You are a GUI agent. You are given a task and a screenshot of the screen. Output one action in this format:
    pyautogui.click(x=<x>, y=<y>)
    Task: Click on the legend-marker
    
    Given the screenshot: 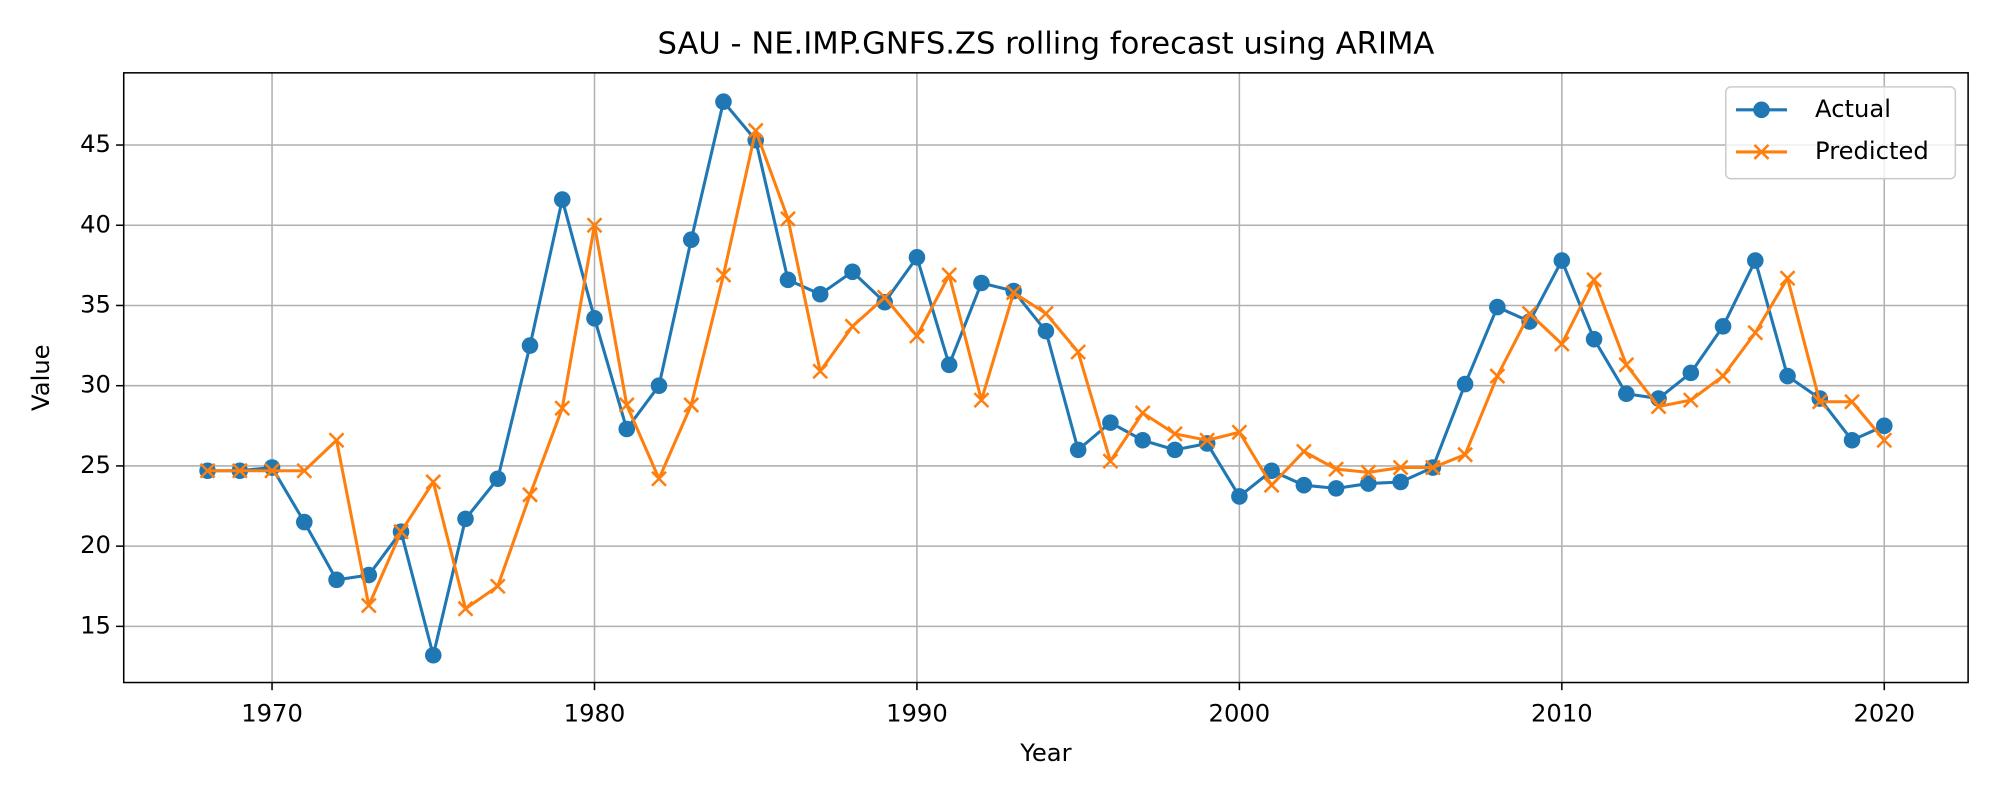 What is the action you would take?
    pyautogui.click(x=1761, y=151)
    